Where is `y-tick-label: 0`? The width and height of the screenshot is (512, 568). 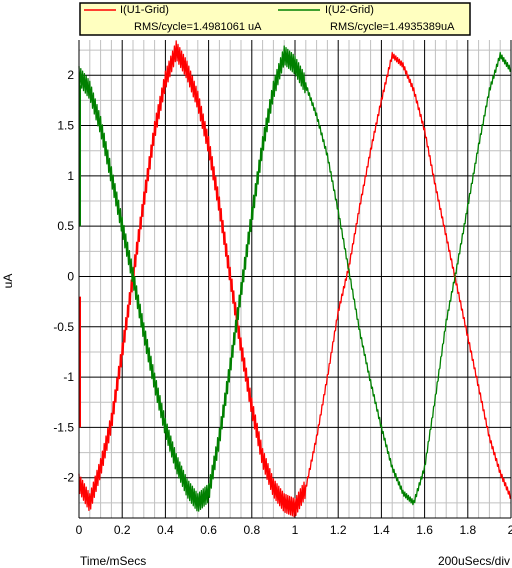 y-tick-label: 0 is located at coordinates (70, 276).